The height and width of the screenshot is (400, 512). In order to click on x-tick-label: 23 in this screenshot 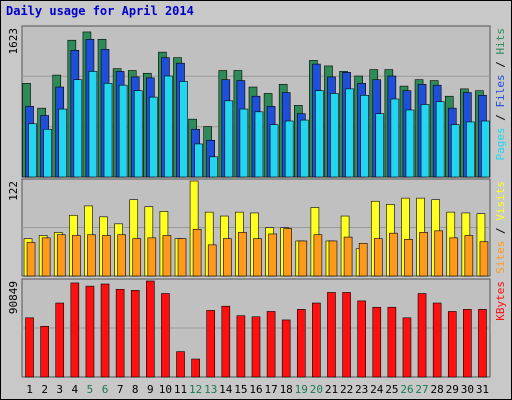, I will do `click(361, 389)`.